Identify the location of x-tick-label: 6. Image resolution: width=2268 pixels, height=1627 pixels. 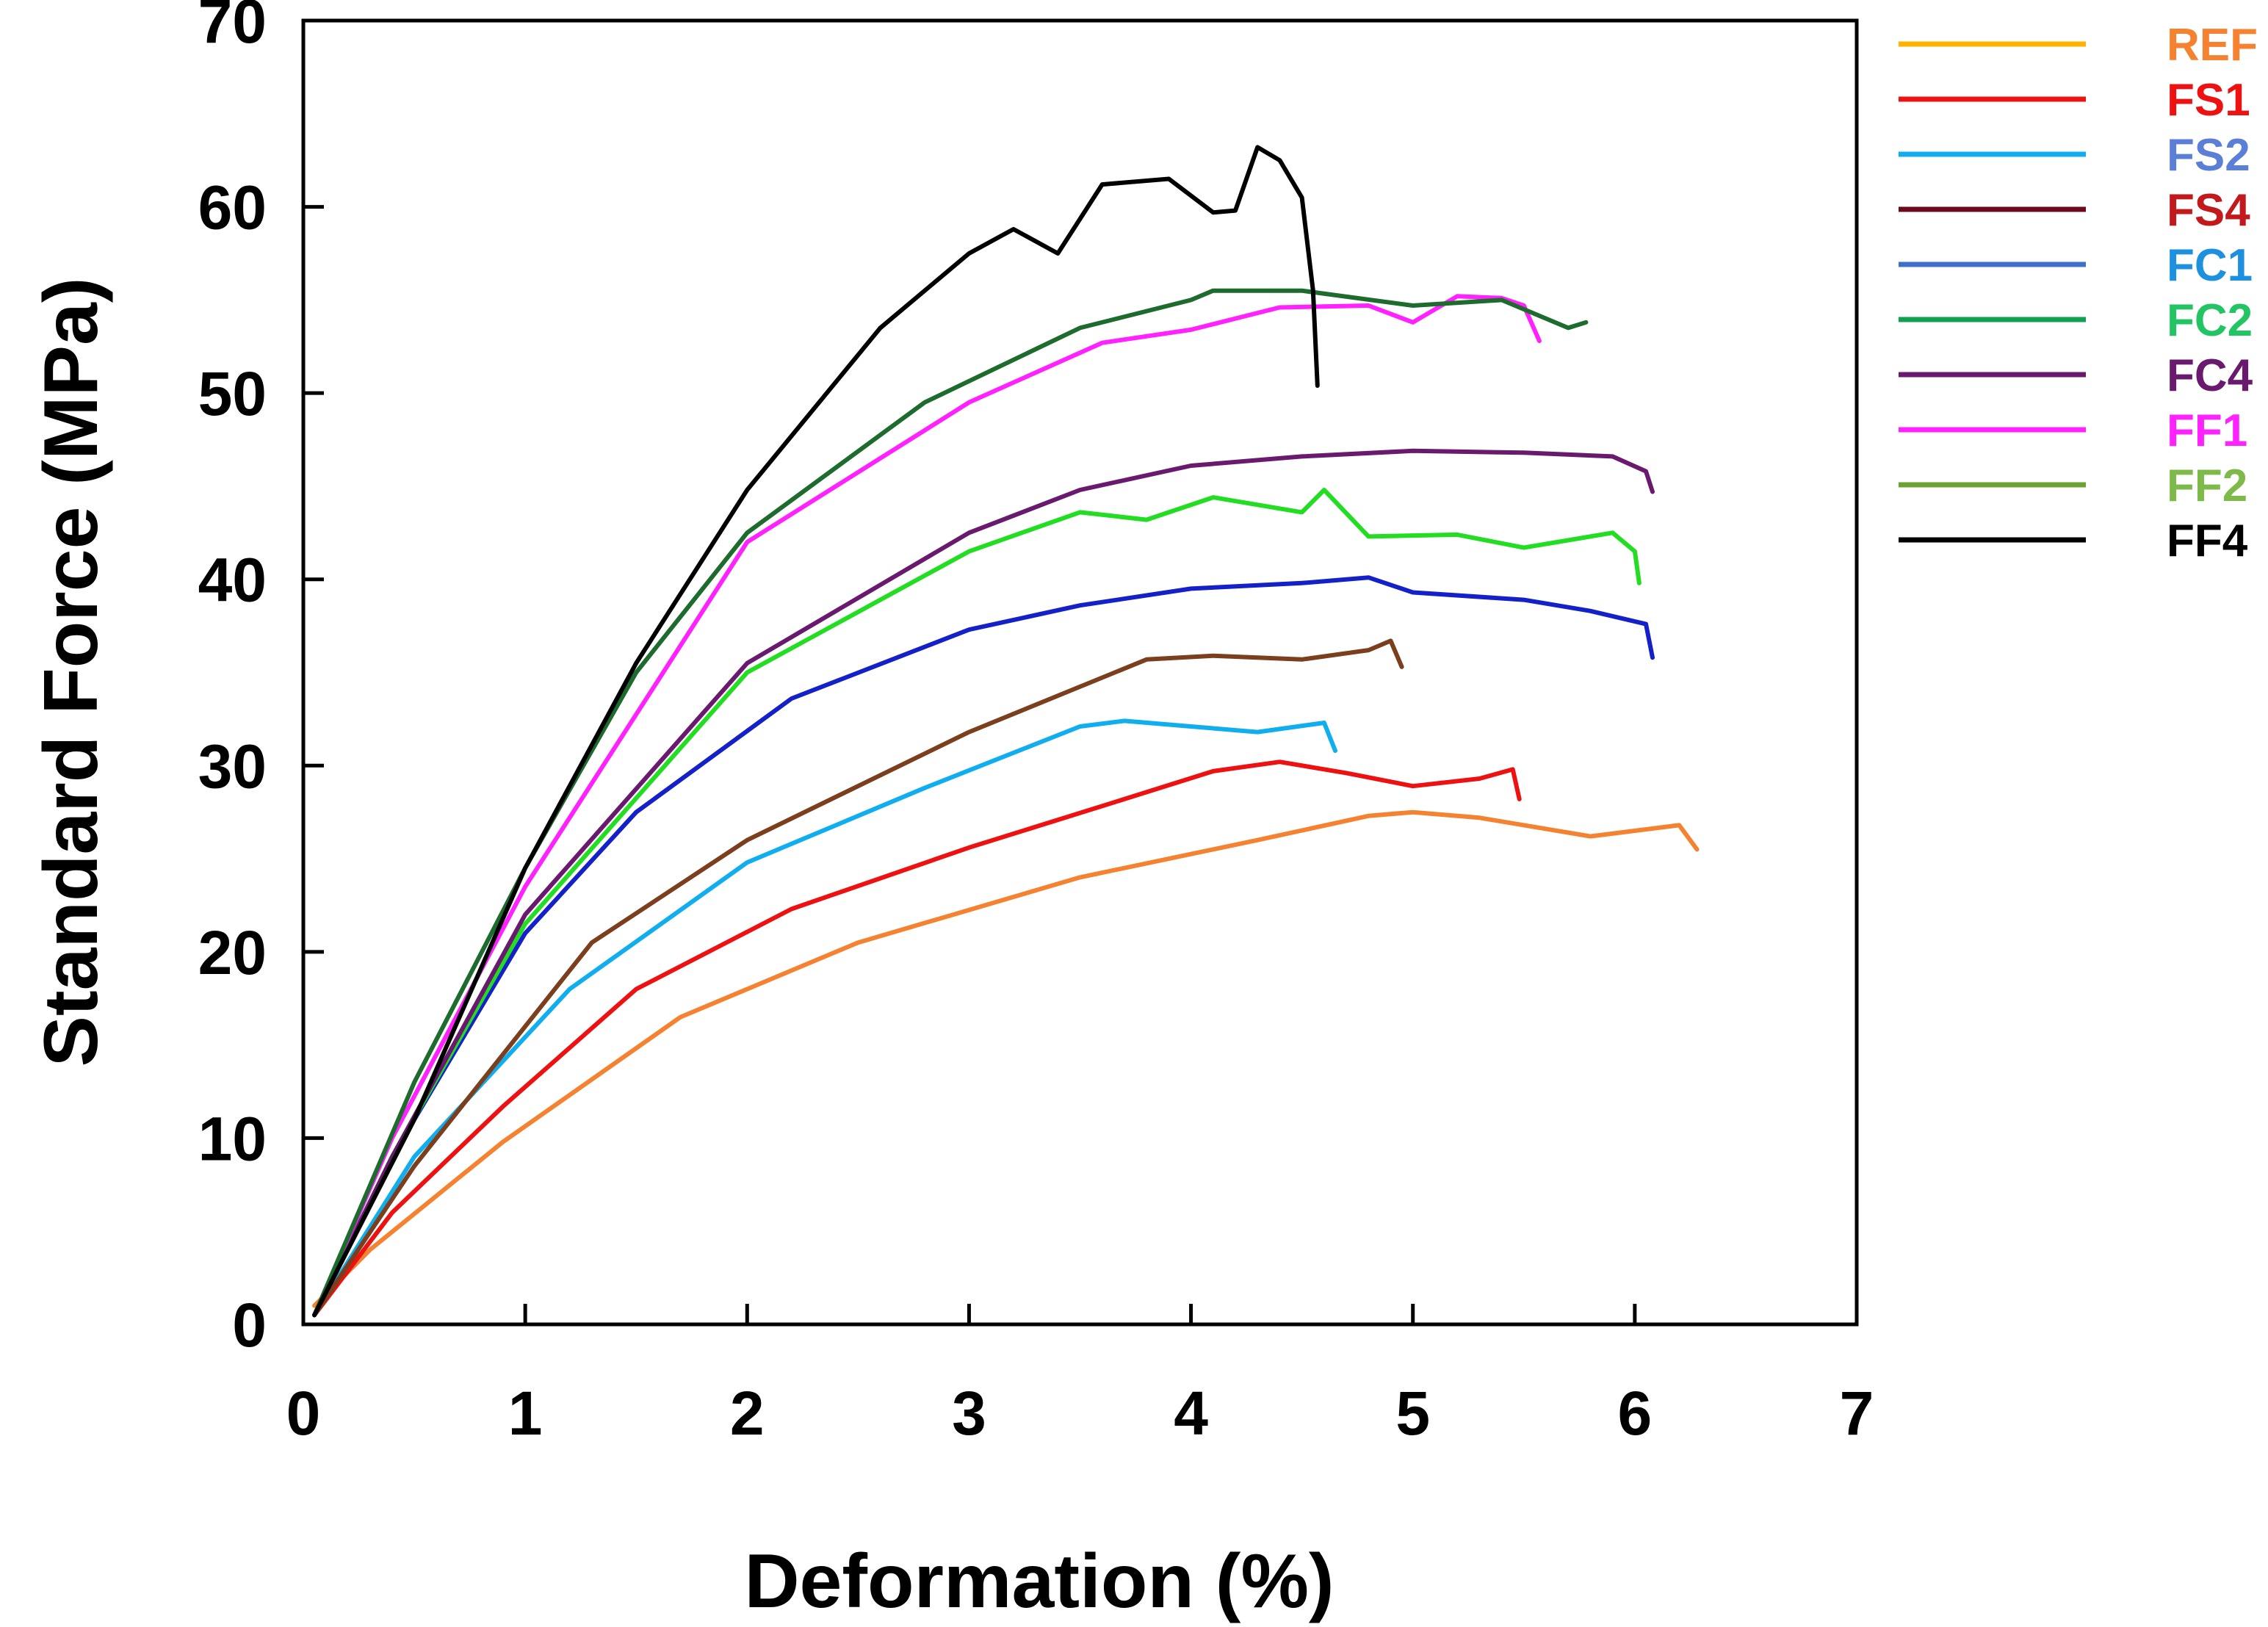
(1634, 1413).